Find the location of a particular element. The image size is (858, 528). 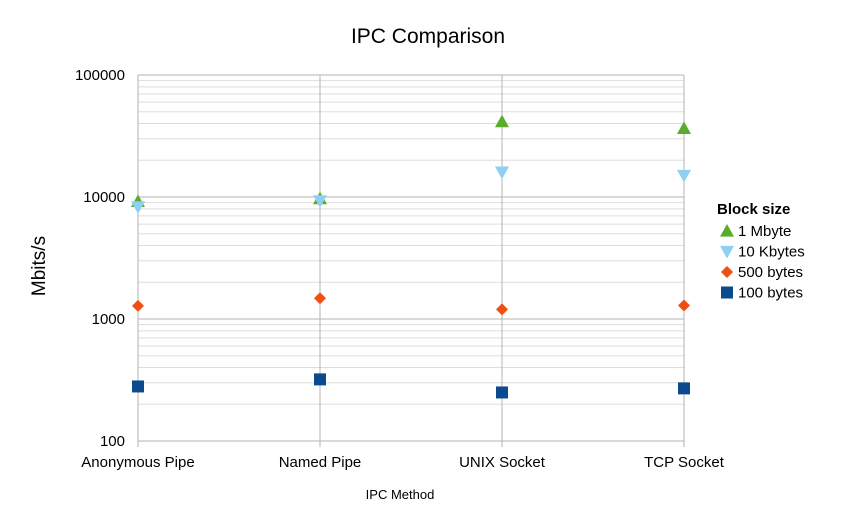

x-tick-label: TCP Socket is located at coordinates (684, 462).